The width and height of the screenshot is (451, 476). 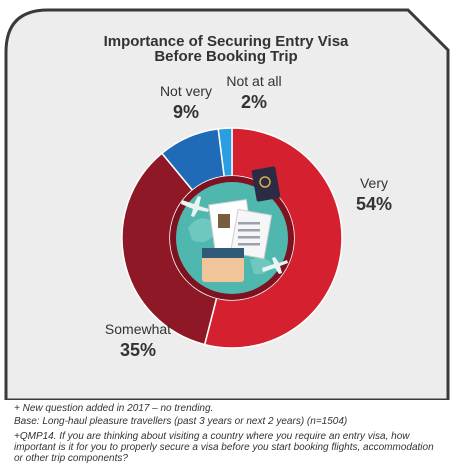 I want to click on slice-value-label: 2%, so click(x=254, y=102).